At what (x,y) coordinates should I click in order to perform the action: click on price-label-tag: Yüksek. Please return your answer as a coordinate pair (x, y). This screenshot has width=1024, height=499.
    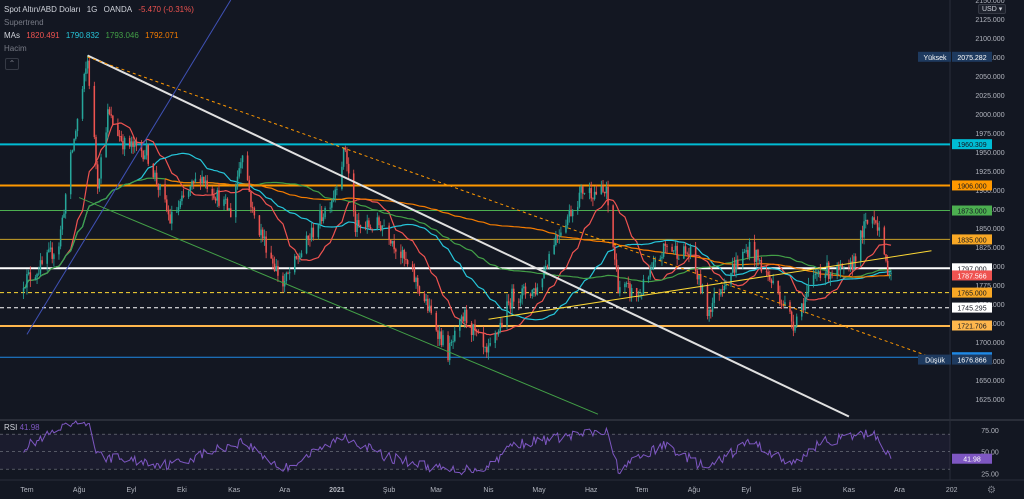
    Looking at the image, I should click on (935, 58).